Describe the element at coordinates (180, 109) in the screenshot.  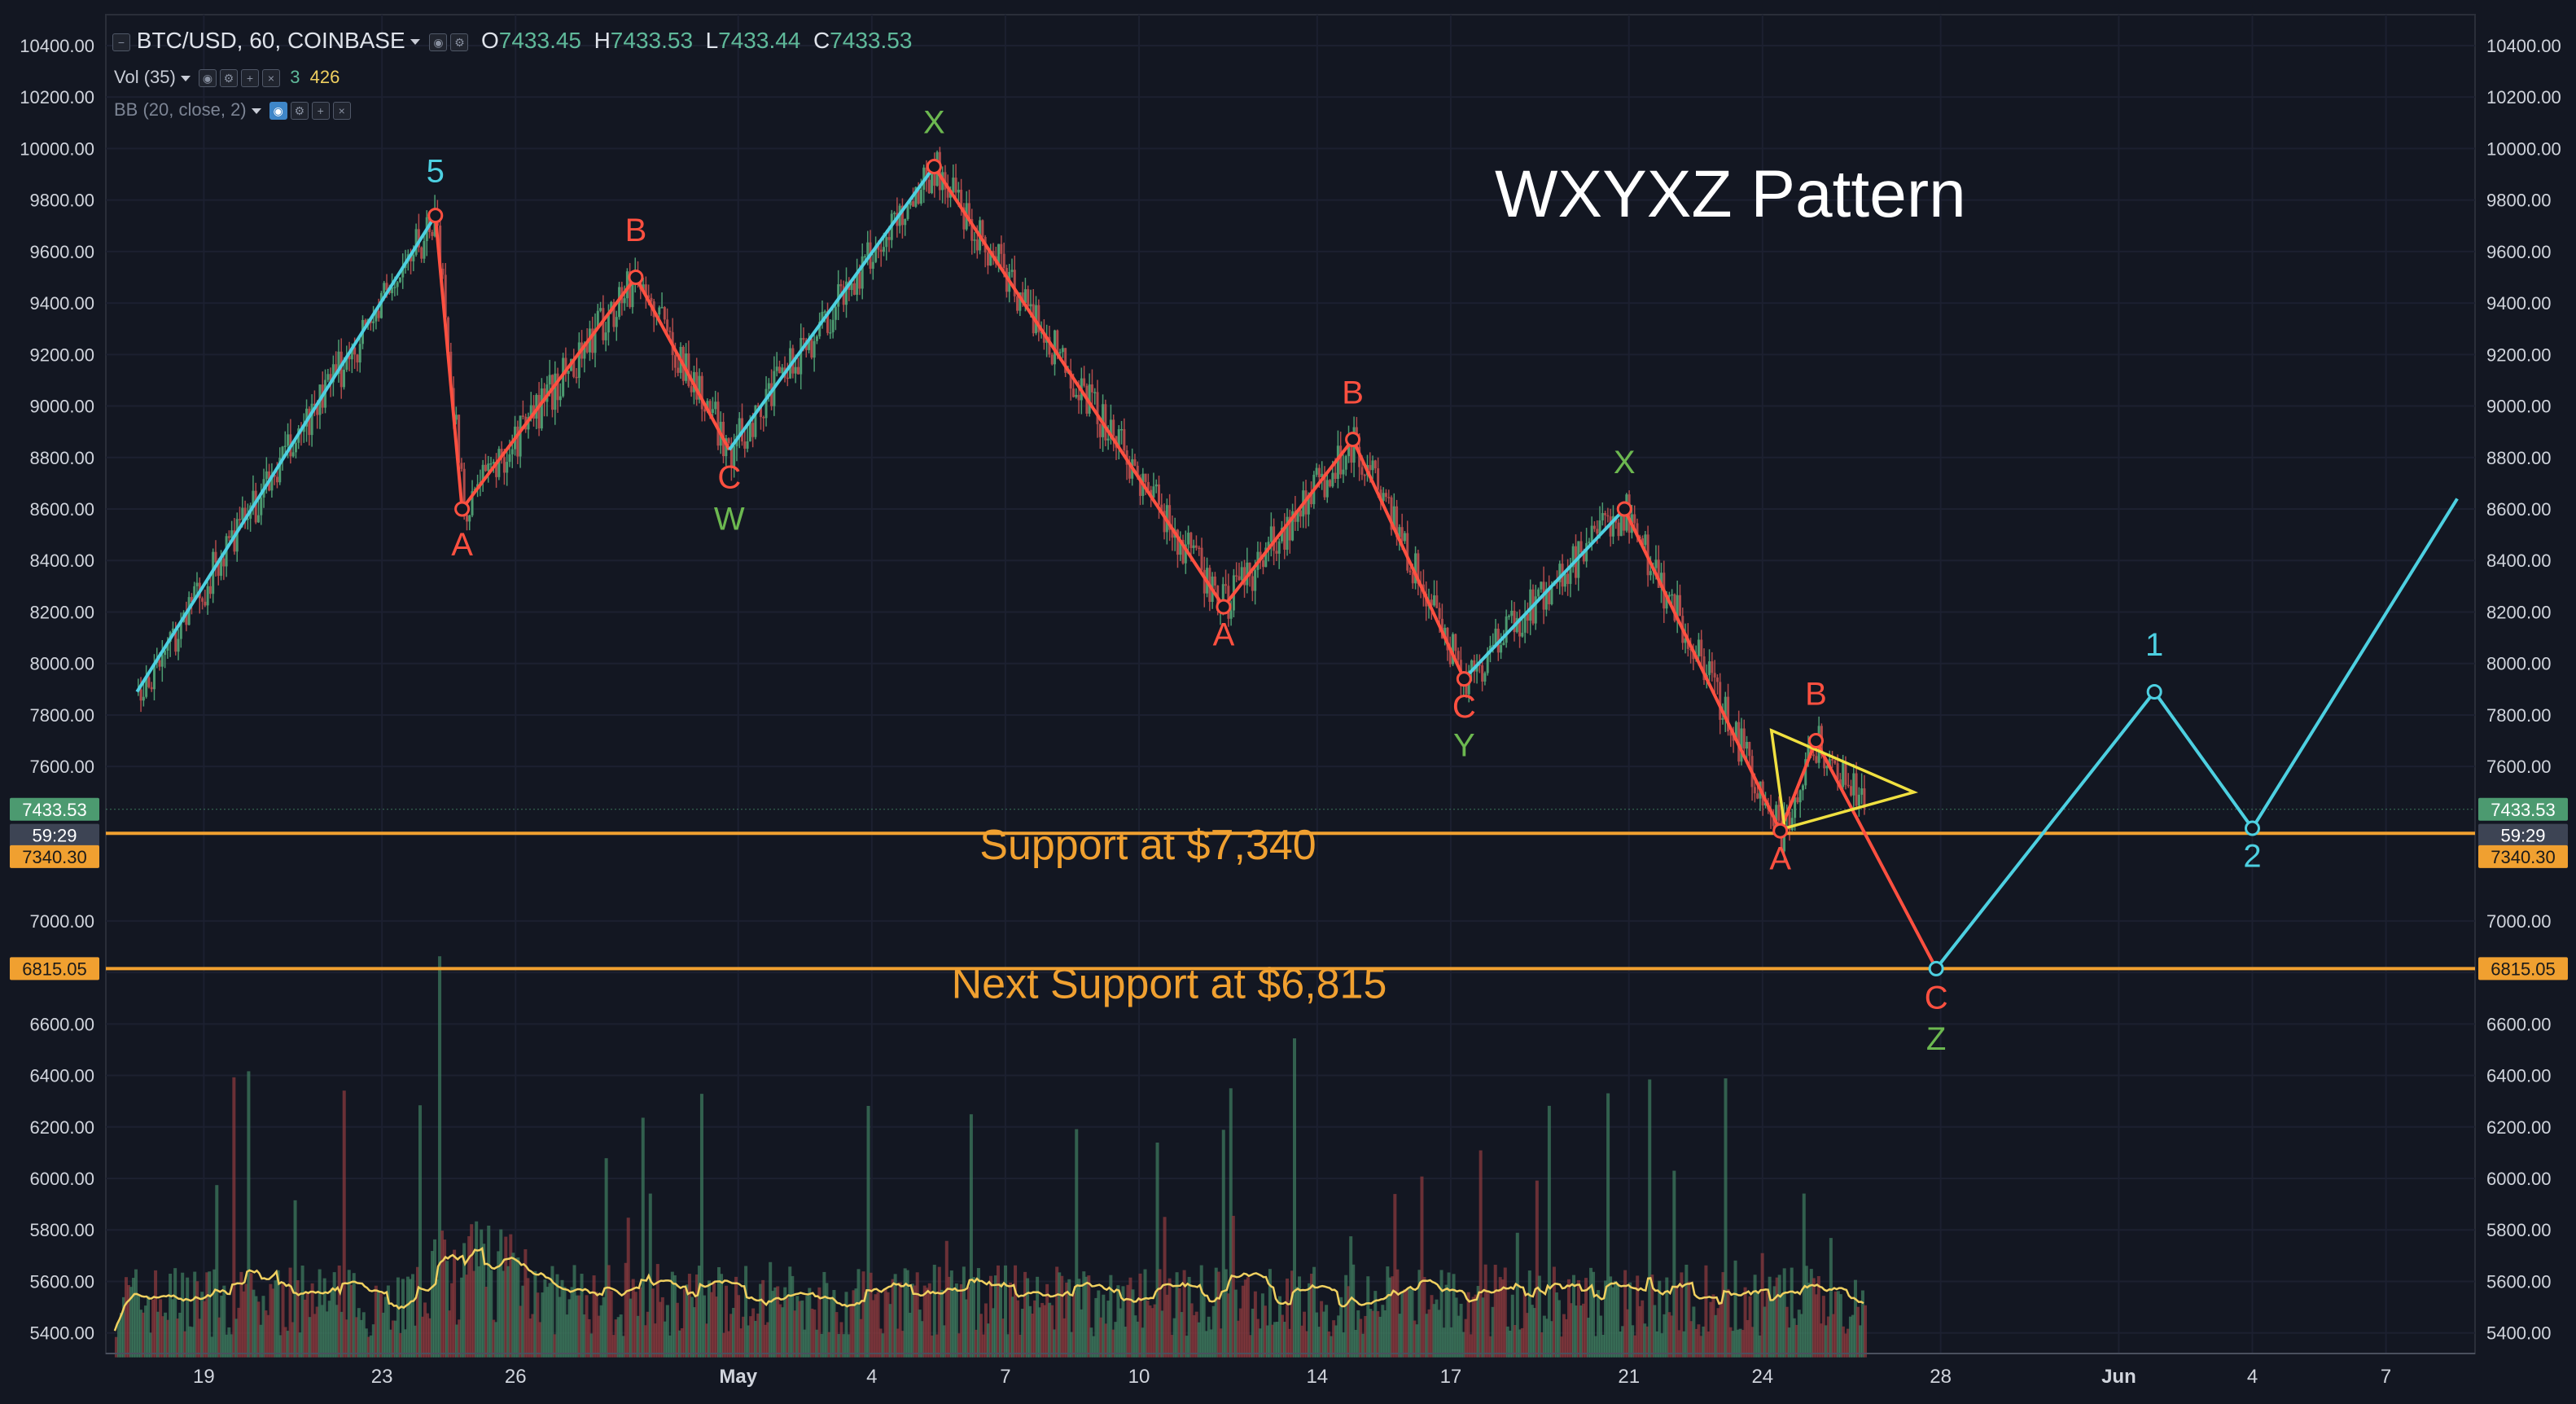
I see `bollinger-label: BB (20, close, 2)` at that location.